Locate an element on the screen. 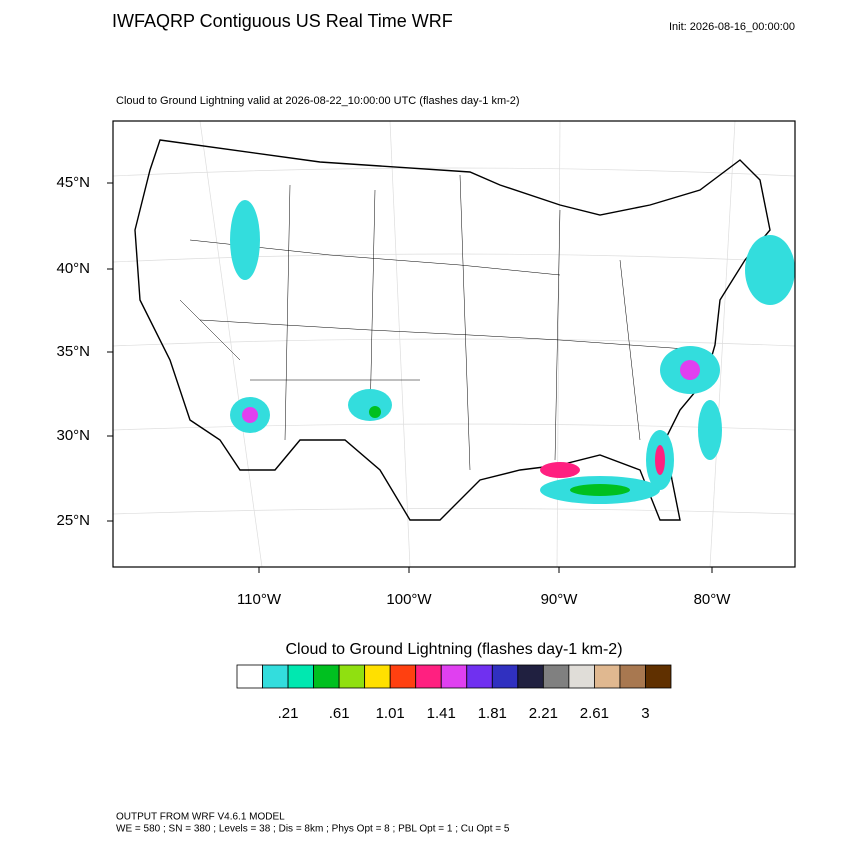 This screenshot has height=850, width=850. lon-label: 110°W is located at coordinates (259, 599).